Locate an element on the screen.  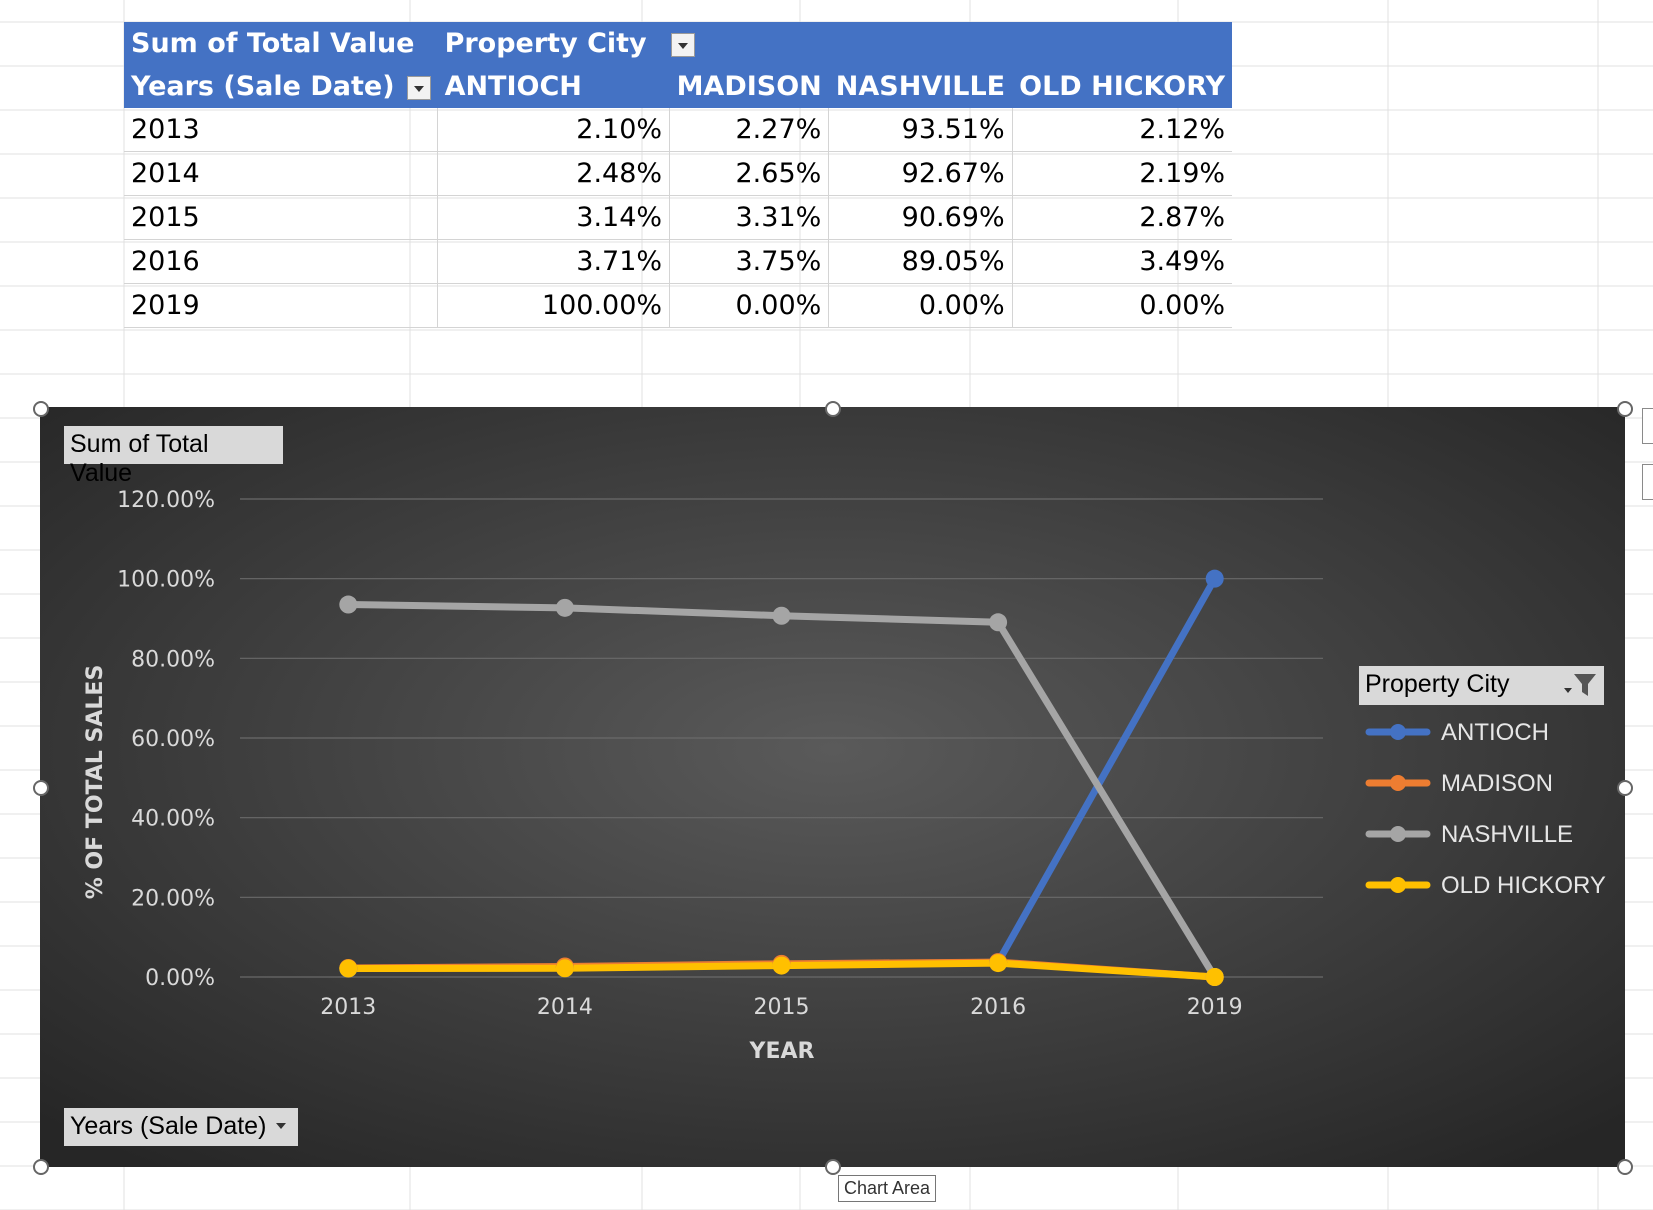
cell-value: 93.51% is located at coordinates (920, 130).